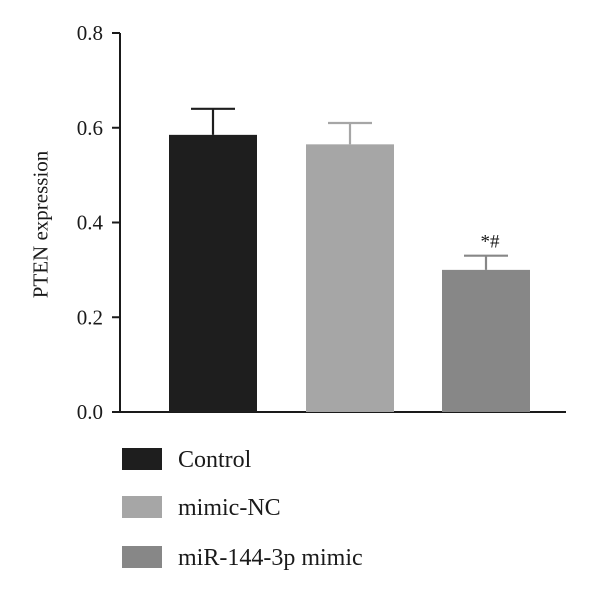 This screenshot has width=600, height=595. What do you see at coordinates (90, 128) in the screenshot?
I see `y-tick-label: 0.6` at bounding box center [90, 128].